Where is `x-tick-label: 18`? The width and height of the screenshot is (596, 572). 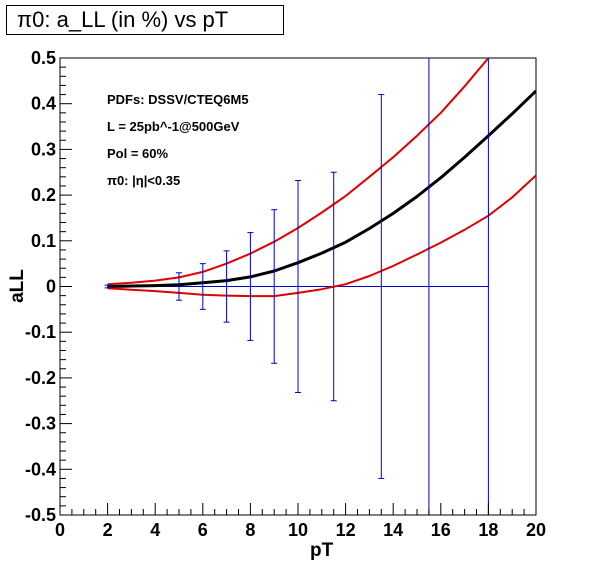
x-tick-label: 18 is located at coordinates (488, 530).